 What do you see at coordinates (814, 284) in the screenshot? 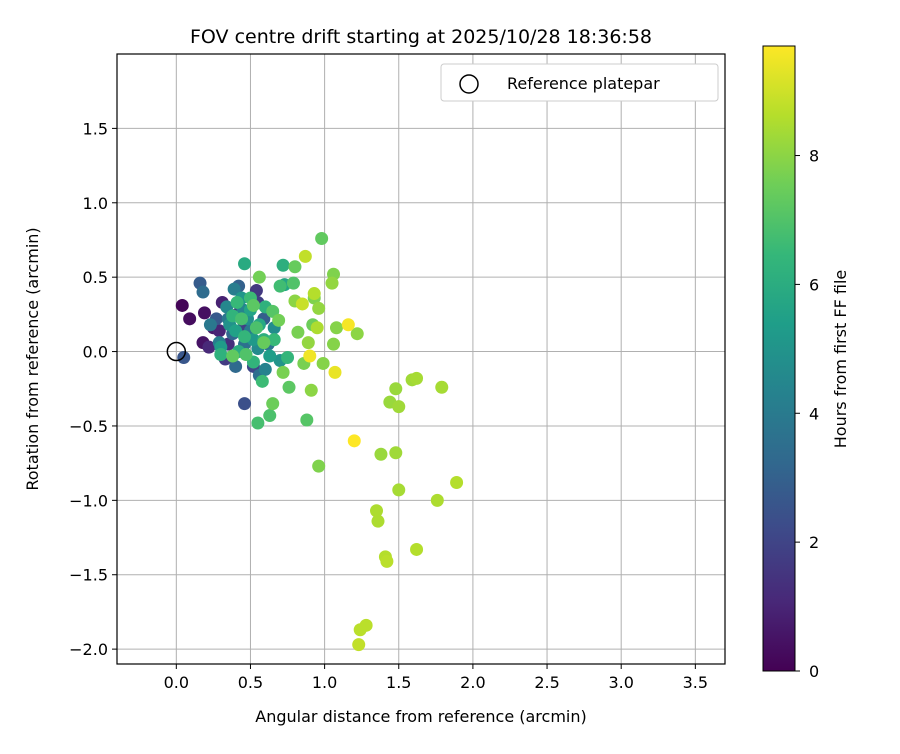
I see `colorbar-tick-label: 6` at bounding box center [814, 284].